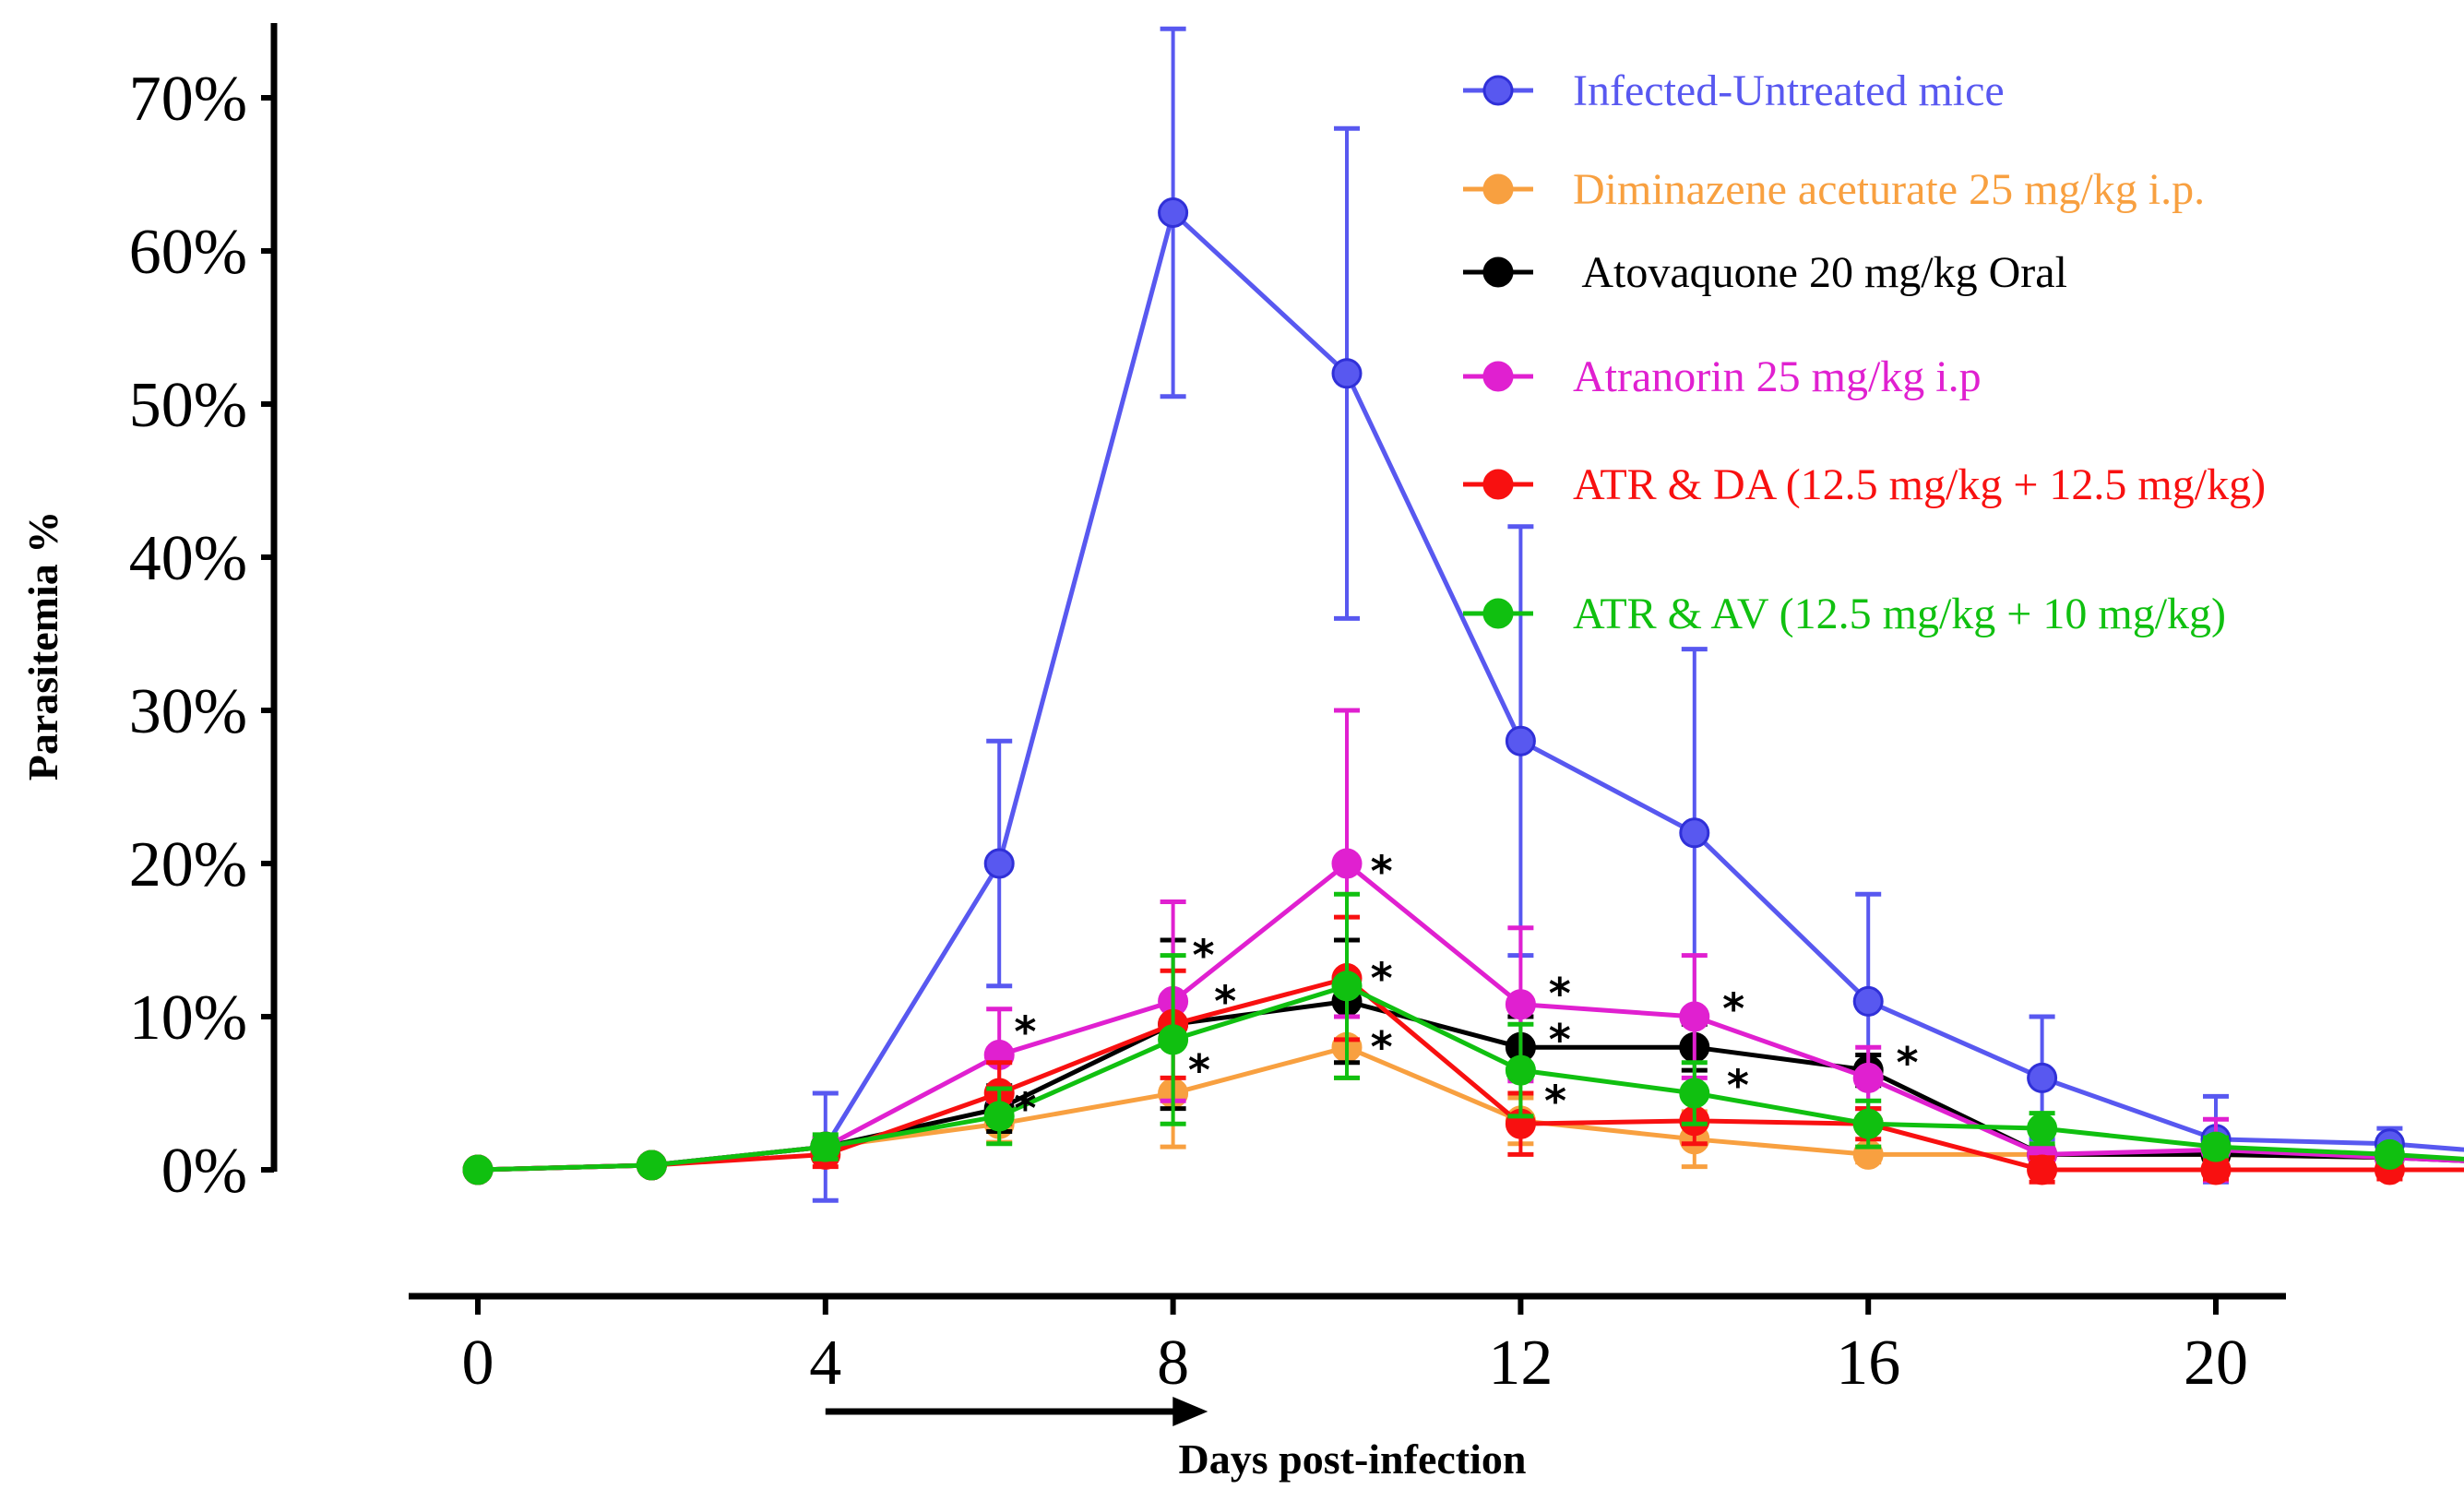 Image resolution: width=2464 pixels, height=1501 pixels. Describe the element at coordinates (188, 864) in the screenshot. I see `y-tick-label: 20%` at that location.